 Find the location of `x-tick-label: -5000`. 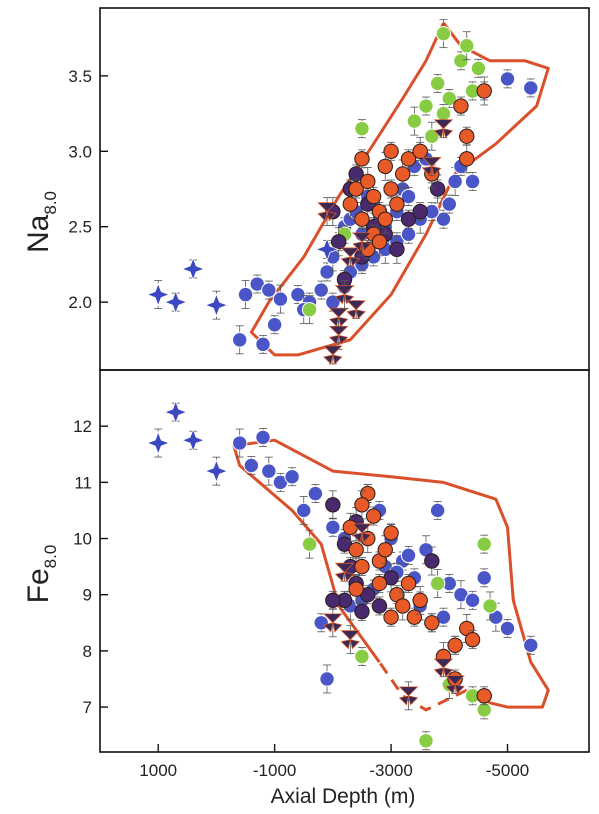

x-tick-label: -5000 is located at coordinates (507, 770).